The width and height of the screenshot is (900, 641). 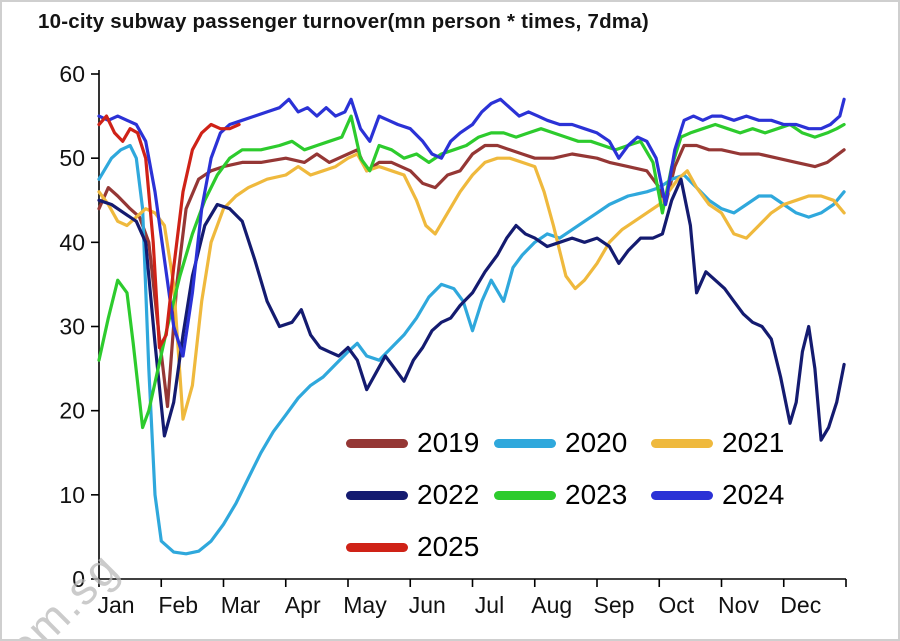 I want to click on legend-label-2019: 2019, so click(x=448, y=442).